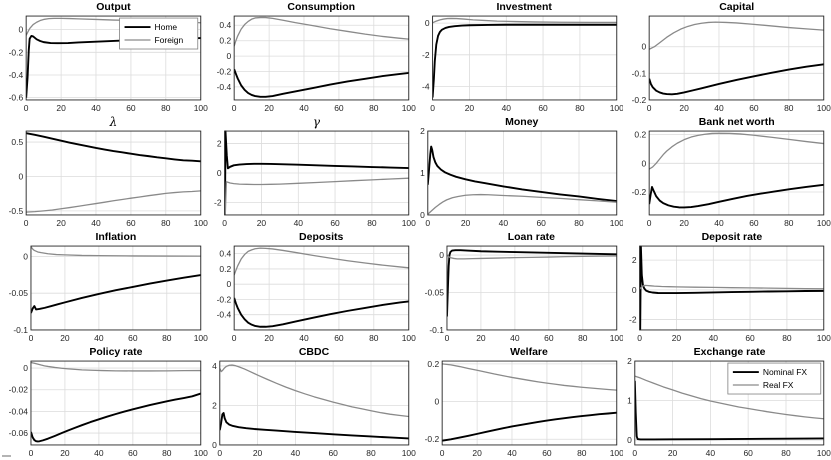  What do you see at coordinates (522, 122) in the screenshot?
I see `chart-title-money: Money` at bounding box center [522, 122].